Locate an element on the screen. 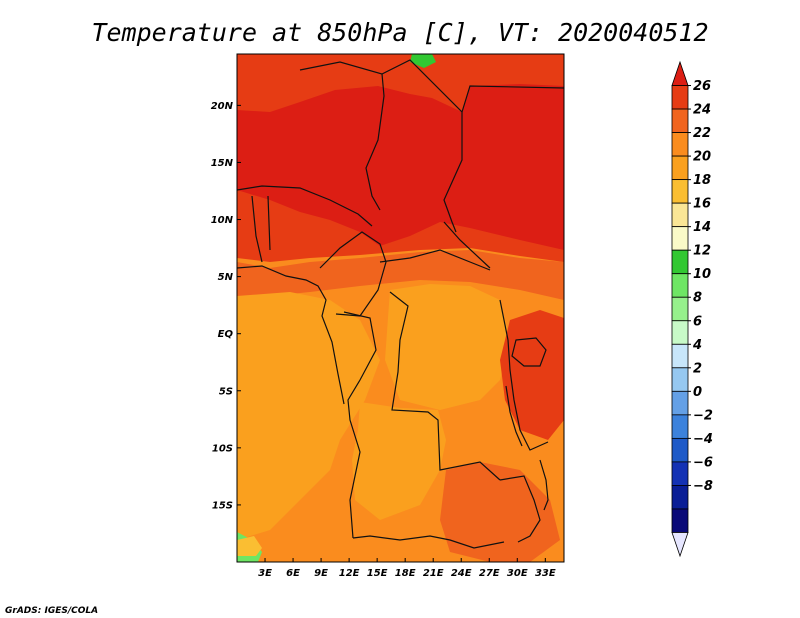 The image size is (800, 618). x-tick-label: 30E is located at coordinates (517, 573).